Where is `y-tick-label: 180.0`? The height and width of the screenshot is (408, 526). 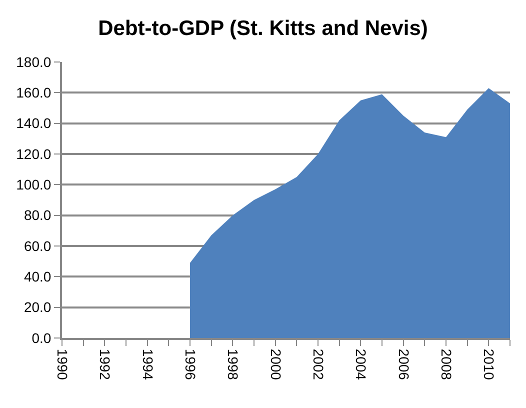
y-tick-label: 180.0 is located at coordinates (34, 62).